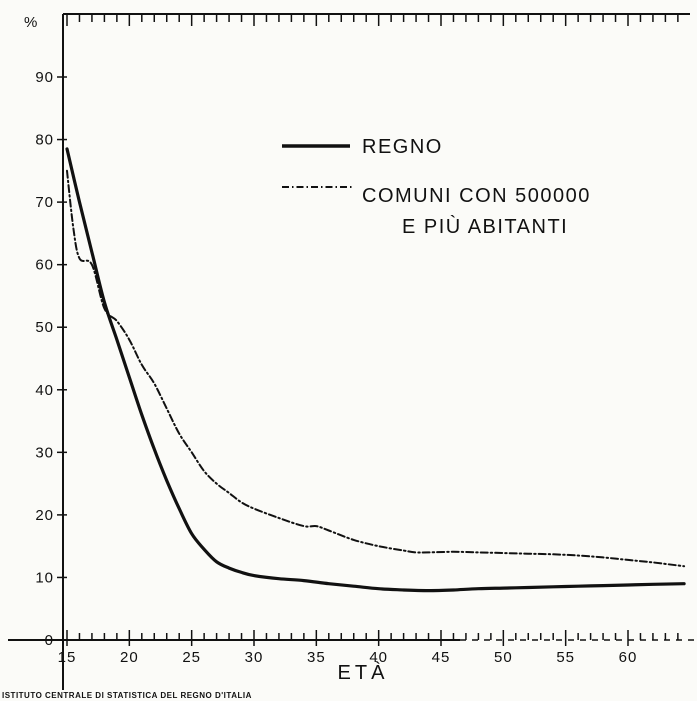 The height and width of the screenshot is (701, 697). Describe the element at coordinates (565, 657) in the screenshot. I see `x-tick-label: 55` at that location.